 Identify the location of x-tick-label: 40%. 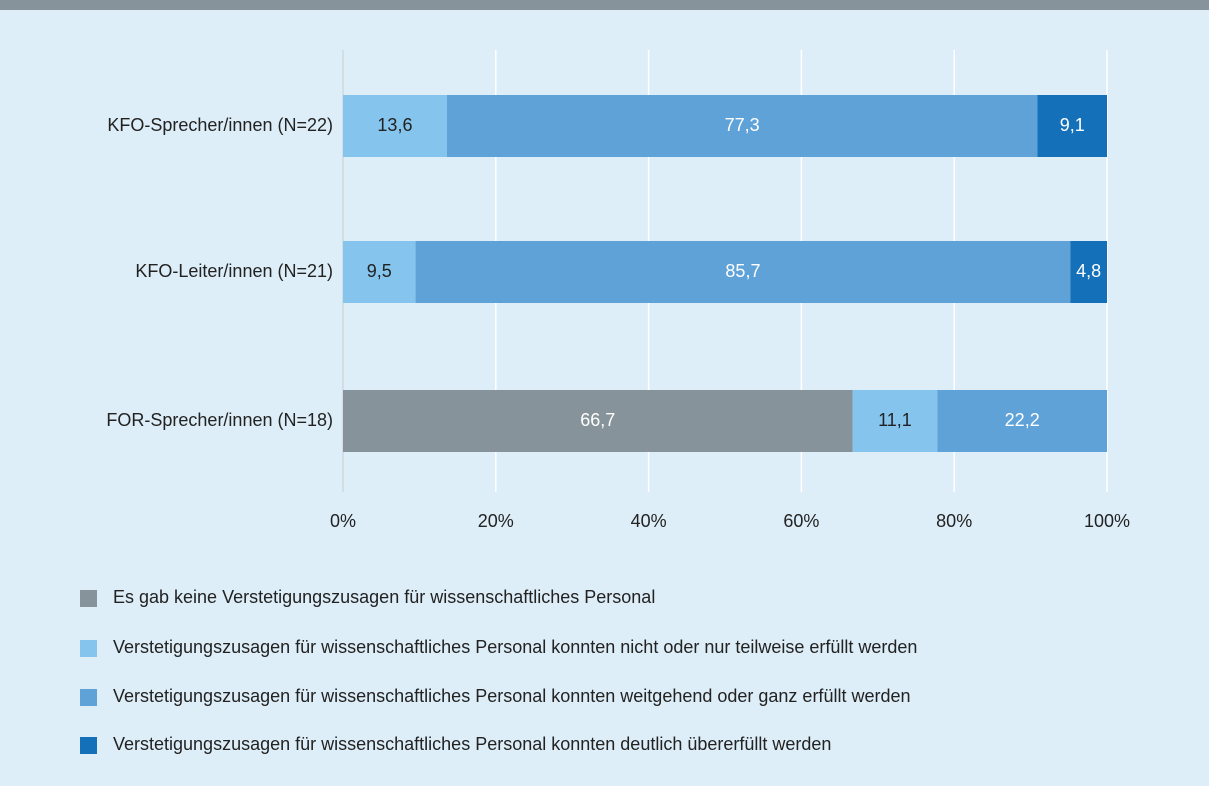
(649, 521).